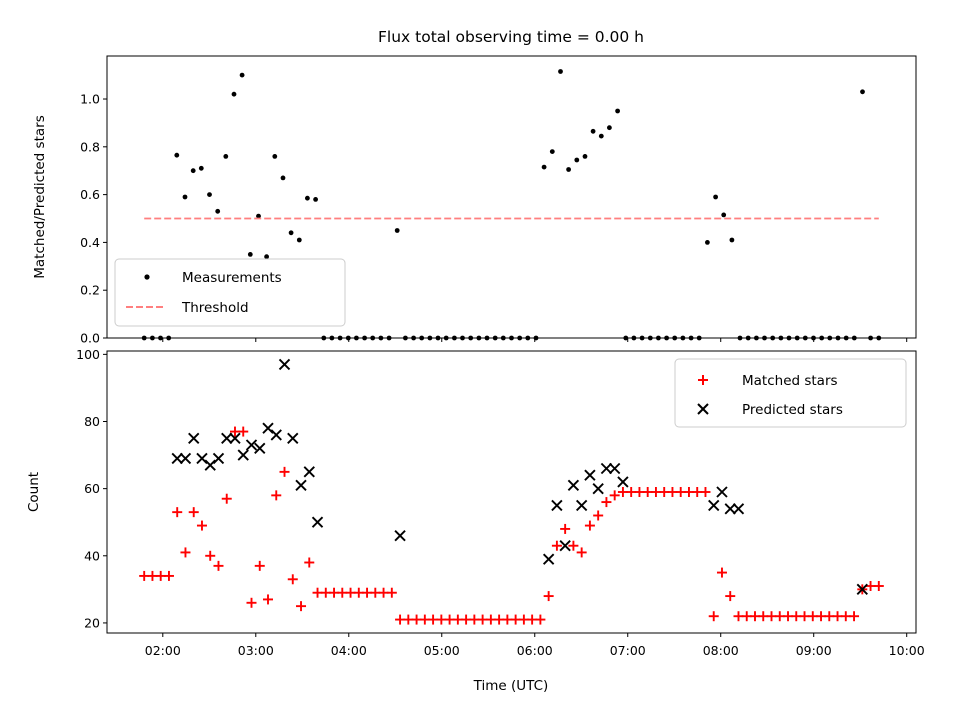  What do you see at coordinates (511, 686) in the screenshot?
I see `x-axis-label: Time (UTC)` at bounding box center [511, 686].